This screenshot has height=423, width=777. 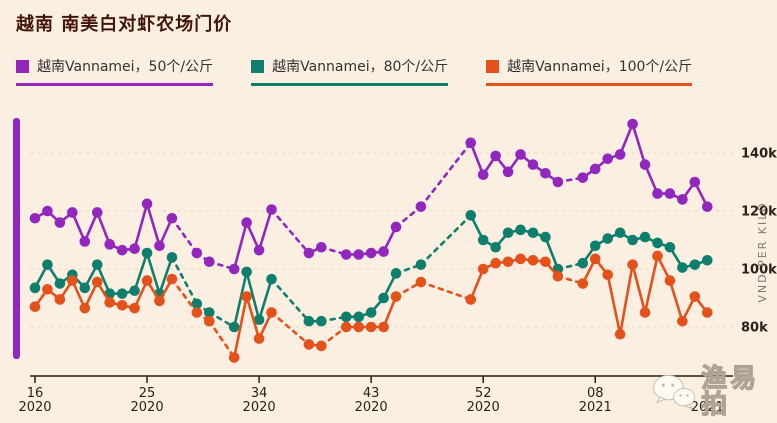 What do you see at coordinates (759, 212) in the screenshot?
I see `y-tick-label: 120k` at bounding box center [759, 212].